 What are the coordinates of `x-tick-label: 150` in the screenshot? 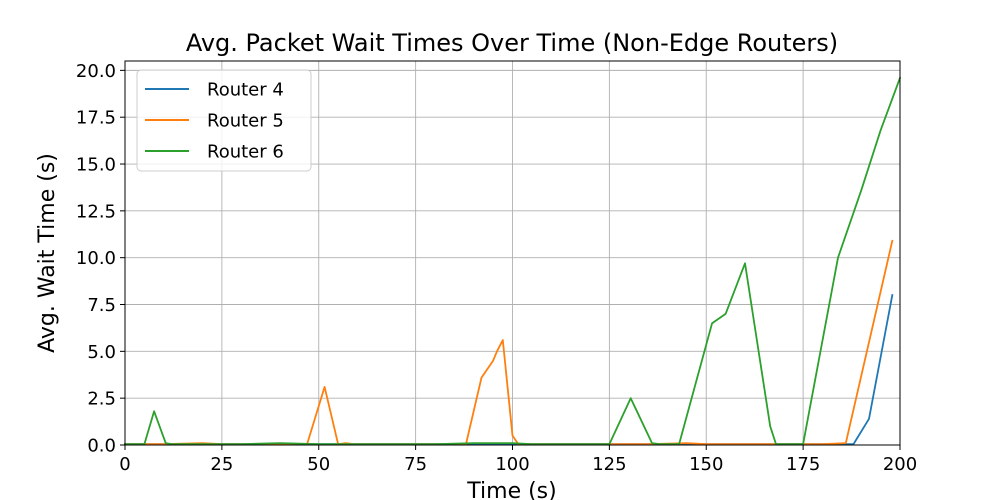 It's located at (706, 464).